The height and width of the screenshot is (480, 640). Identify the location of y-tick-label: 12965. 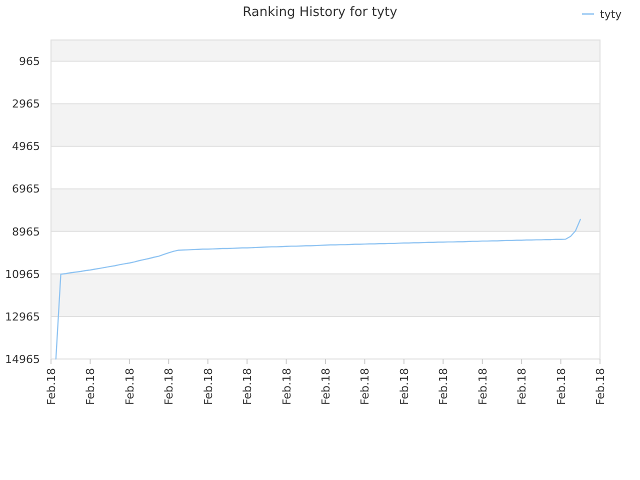
(22, 317).